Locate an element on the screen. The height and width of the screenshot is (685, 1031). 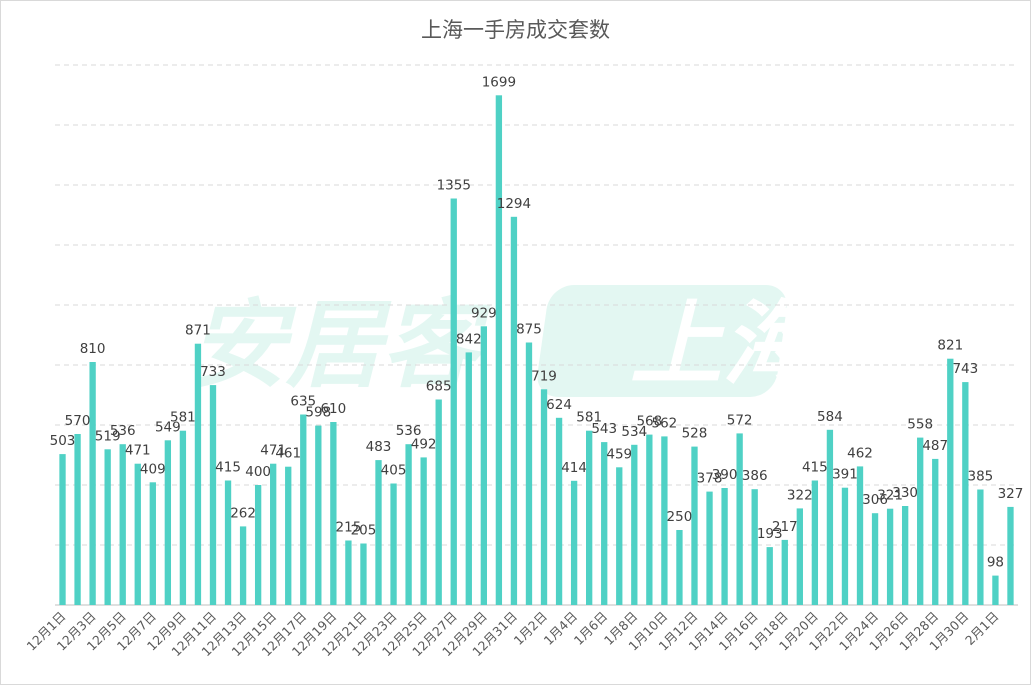
watermark-badge is located at coordinates (662, 341).